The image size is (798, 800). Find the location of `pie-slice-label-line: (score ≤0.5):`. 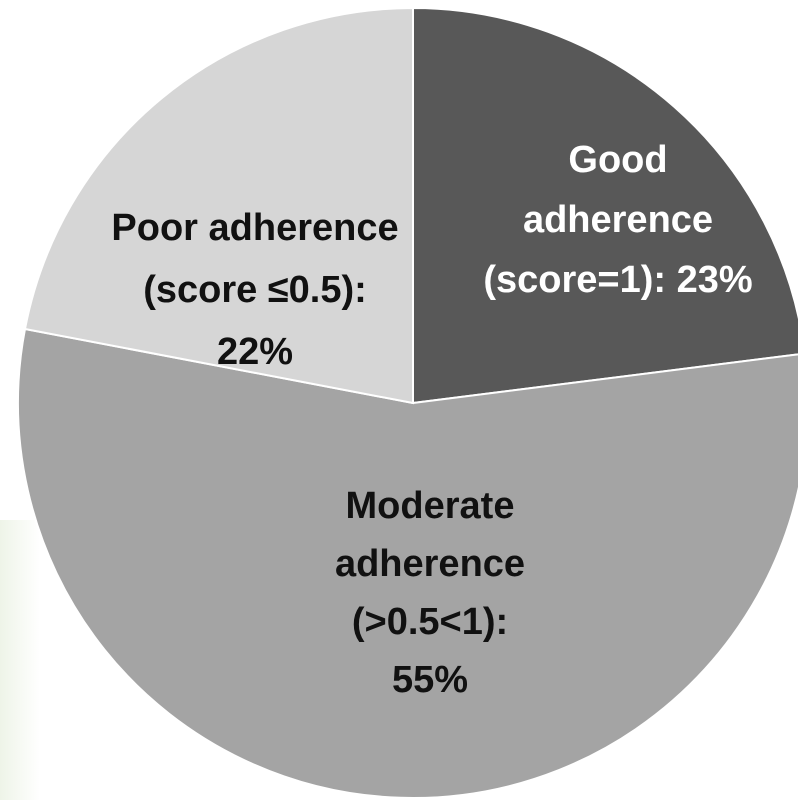

pie-slice-label-line: (score ≤0.5): is located at coordinates (255, 290).